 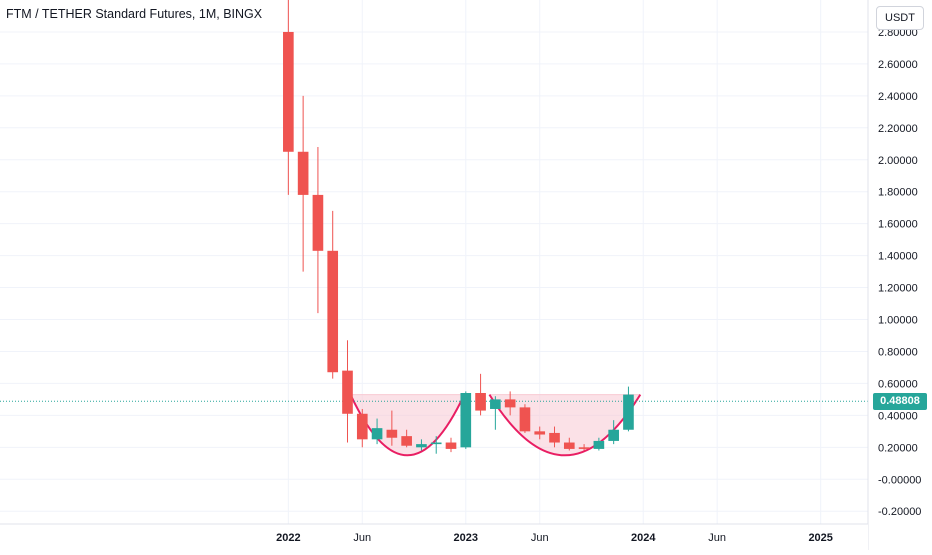 What do you see at coordinates (898, 448) in the screenshot?
I see `y-tick-label: 0.20000` at bounding box center [898, 448].